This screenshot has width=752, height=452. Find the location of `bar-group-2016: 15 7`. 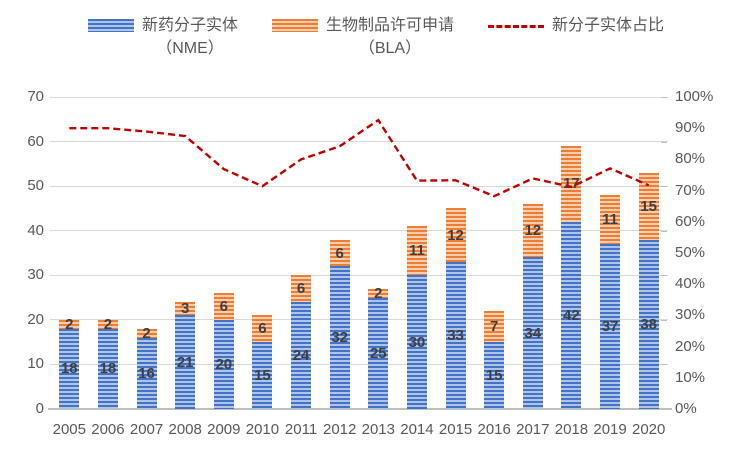

bar-group-2016: 15 7 is located at coordinates (494, 253).